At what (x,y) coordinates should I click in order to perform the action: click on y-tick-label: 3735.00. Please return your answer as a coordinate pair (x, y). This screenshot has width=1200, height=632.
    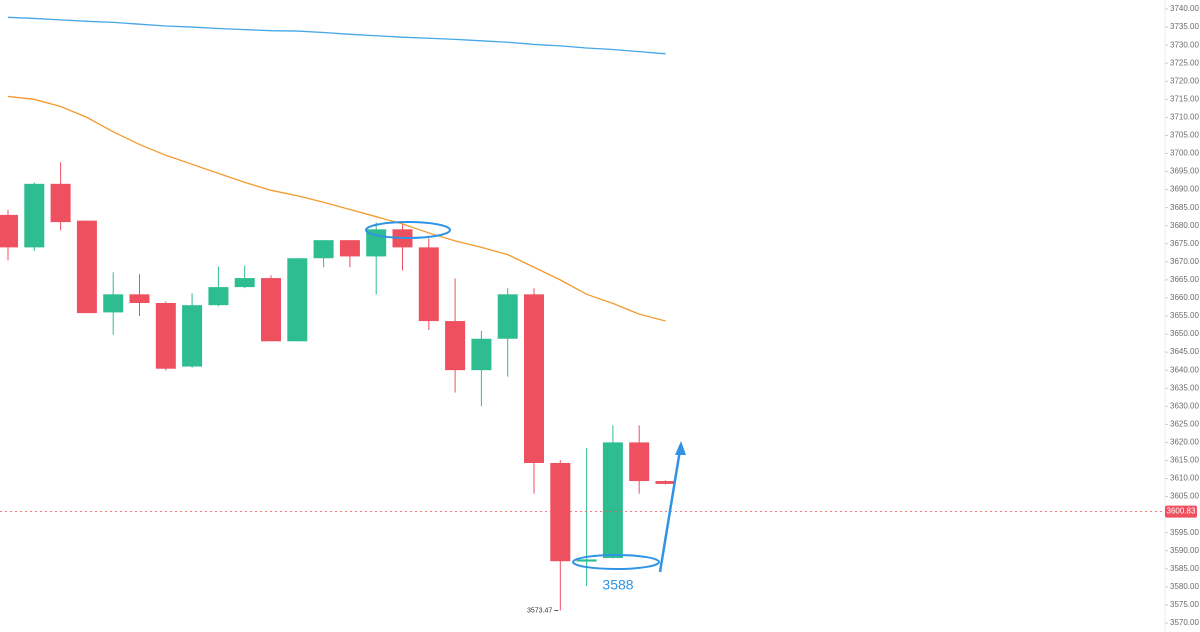
    Looking at the image, I should click on (1184, 26).